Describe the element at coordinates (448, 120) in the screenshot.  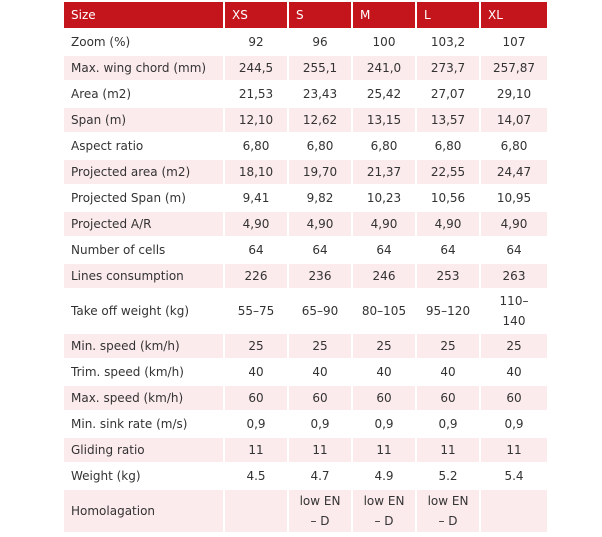
I see `value-cell: 13,57` at that location.